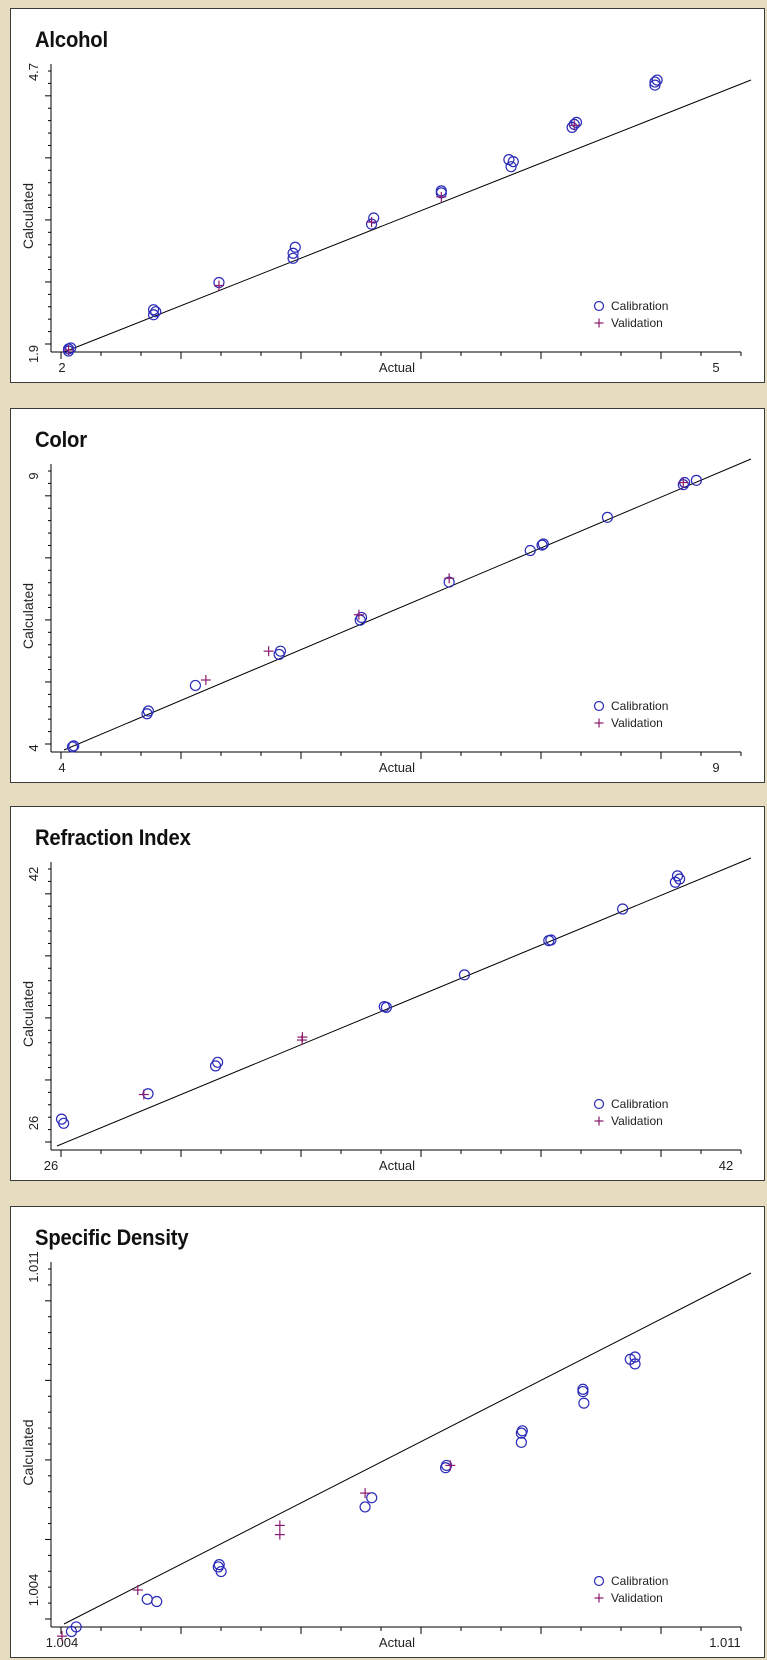  Describe the element at coordinates (33, 354) in the screenshot. I see `y-tick-label: 1.9` at that location.